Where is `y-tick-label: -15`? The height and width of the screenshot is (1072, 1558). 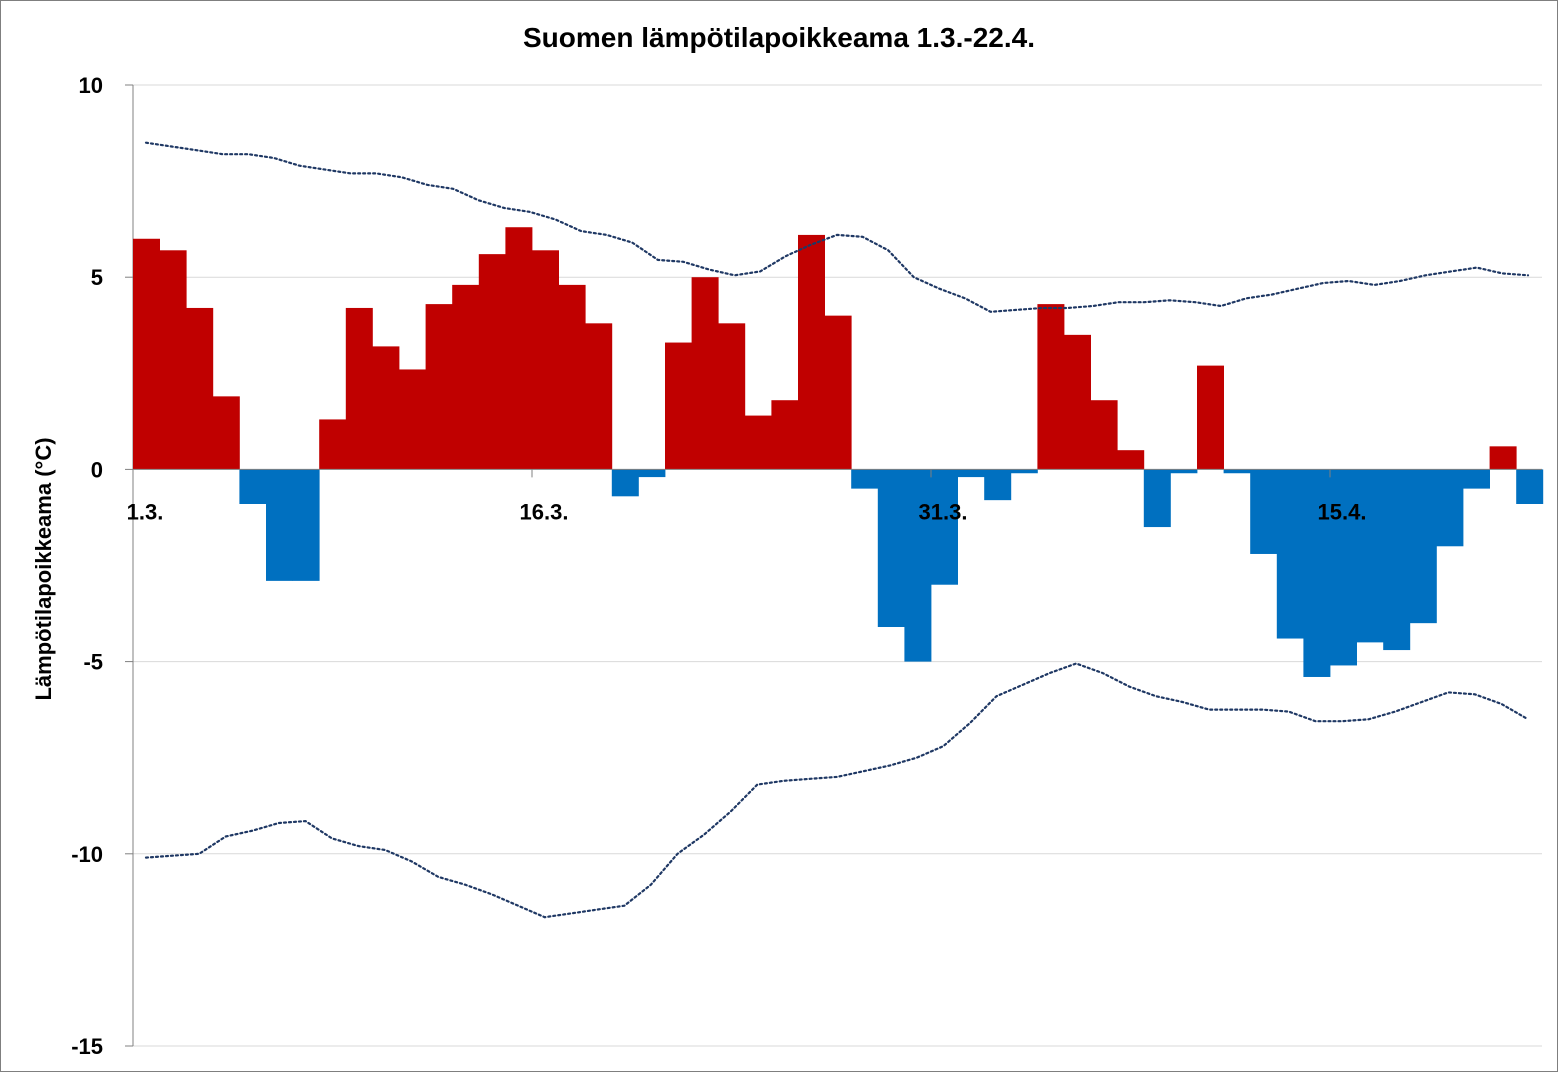 y-tick-label: -15 is located at coordinates (87, 1046).